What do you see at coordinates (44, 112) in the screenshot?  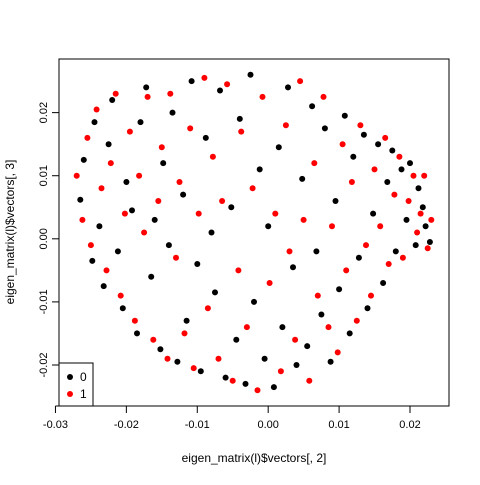 I see `y-tick-label: 0.02` at bounding box center [44, 112].